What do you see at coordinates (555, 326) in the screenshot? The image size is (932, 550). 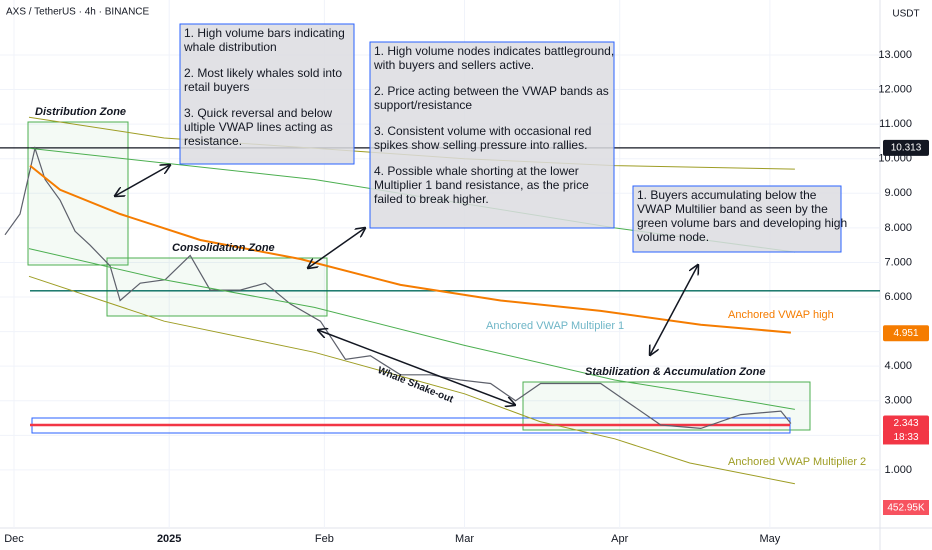 I see `series-label: Anchored VWAP Multiplier 1` at bounding box center [555, 326].